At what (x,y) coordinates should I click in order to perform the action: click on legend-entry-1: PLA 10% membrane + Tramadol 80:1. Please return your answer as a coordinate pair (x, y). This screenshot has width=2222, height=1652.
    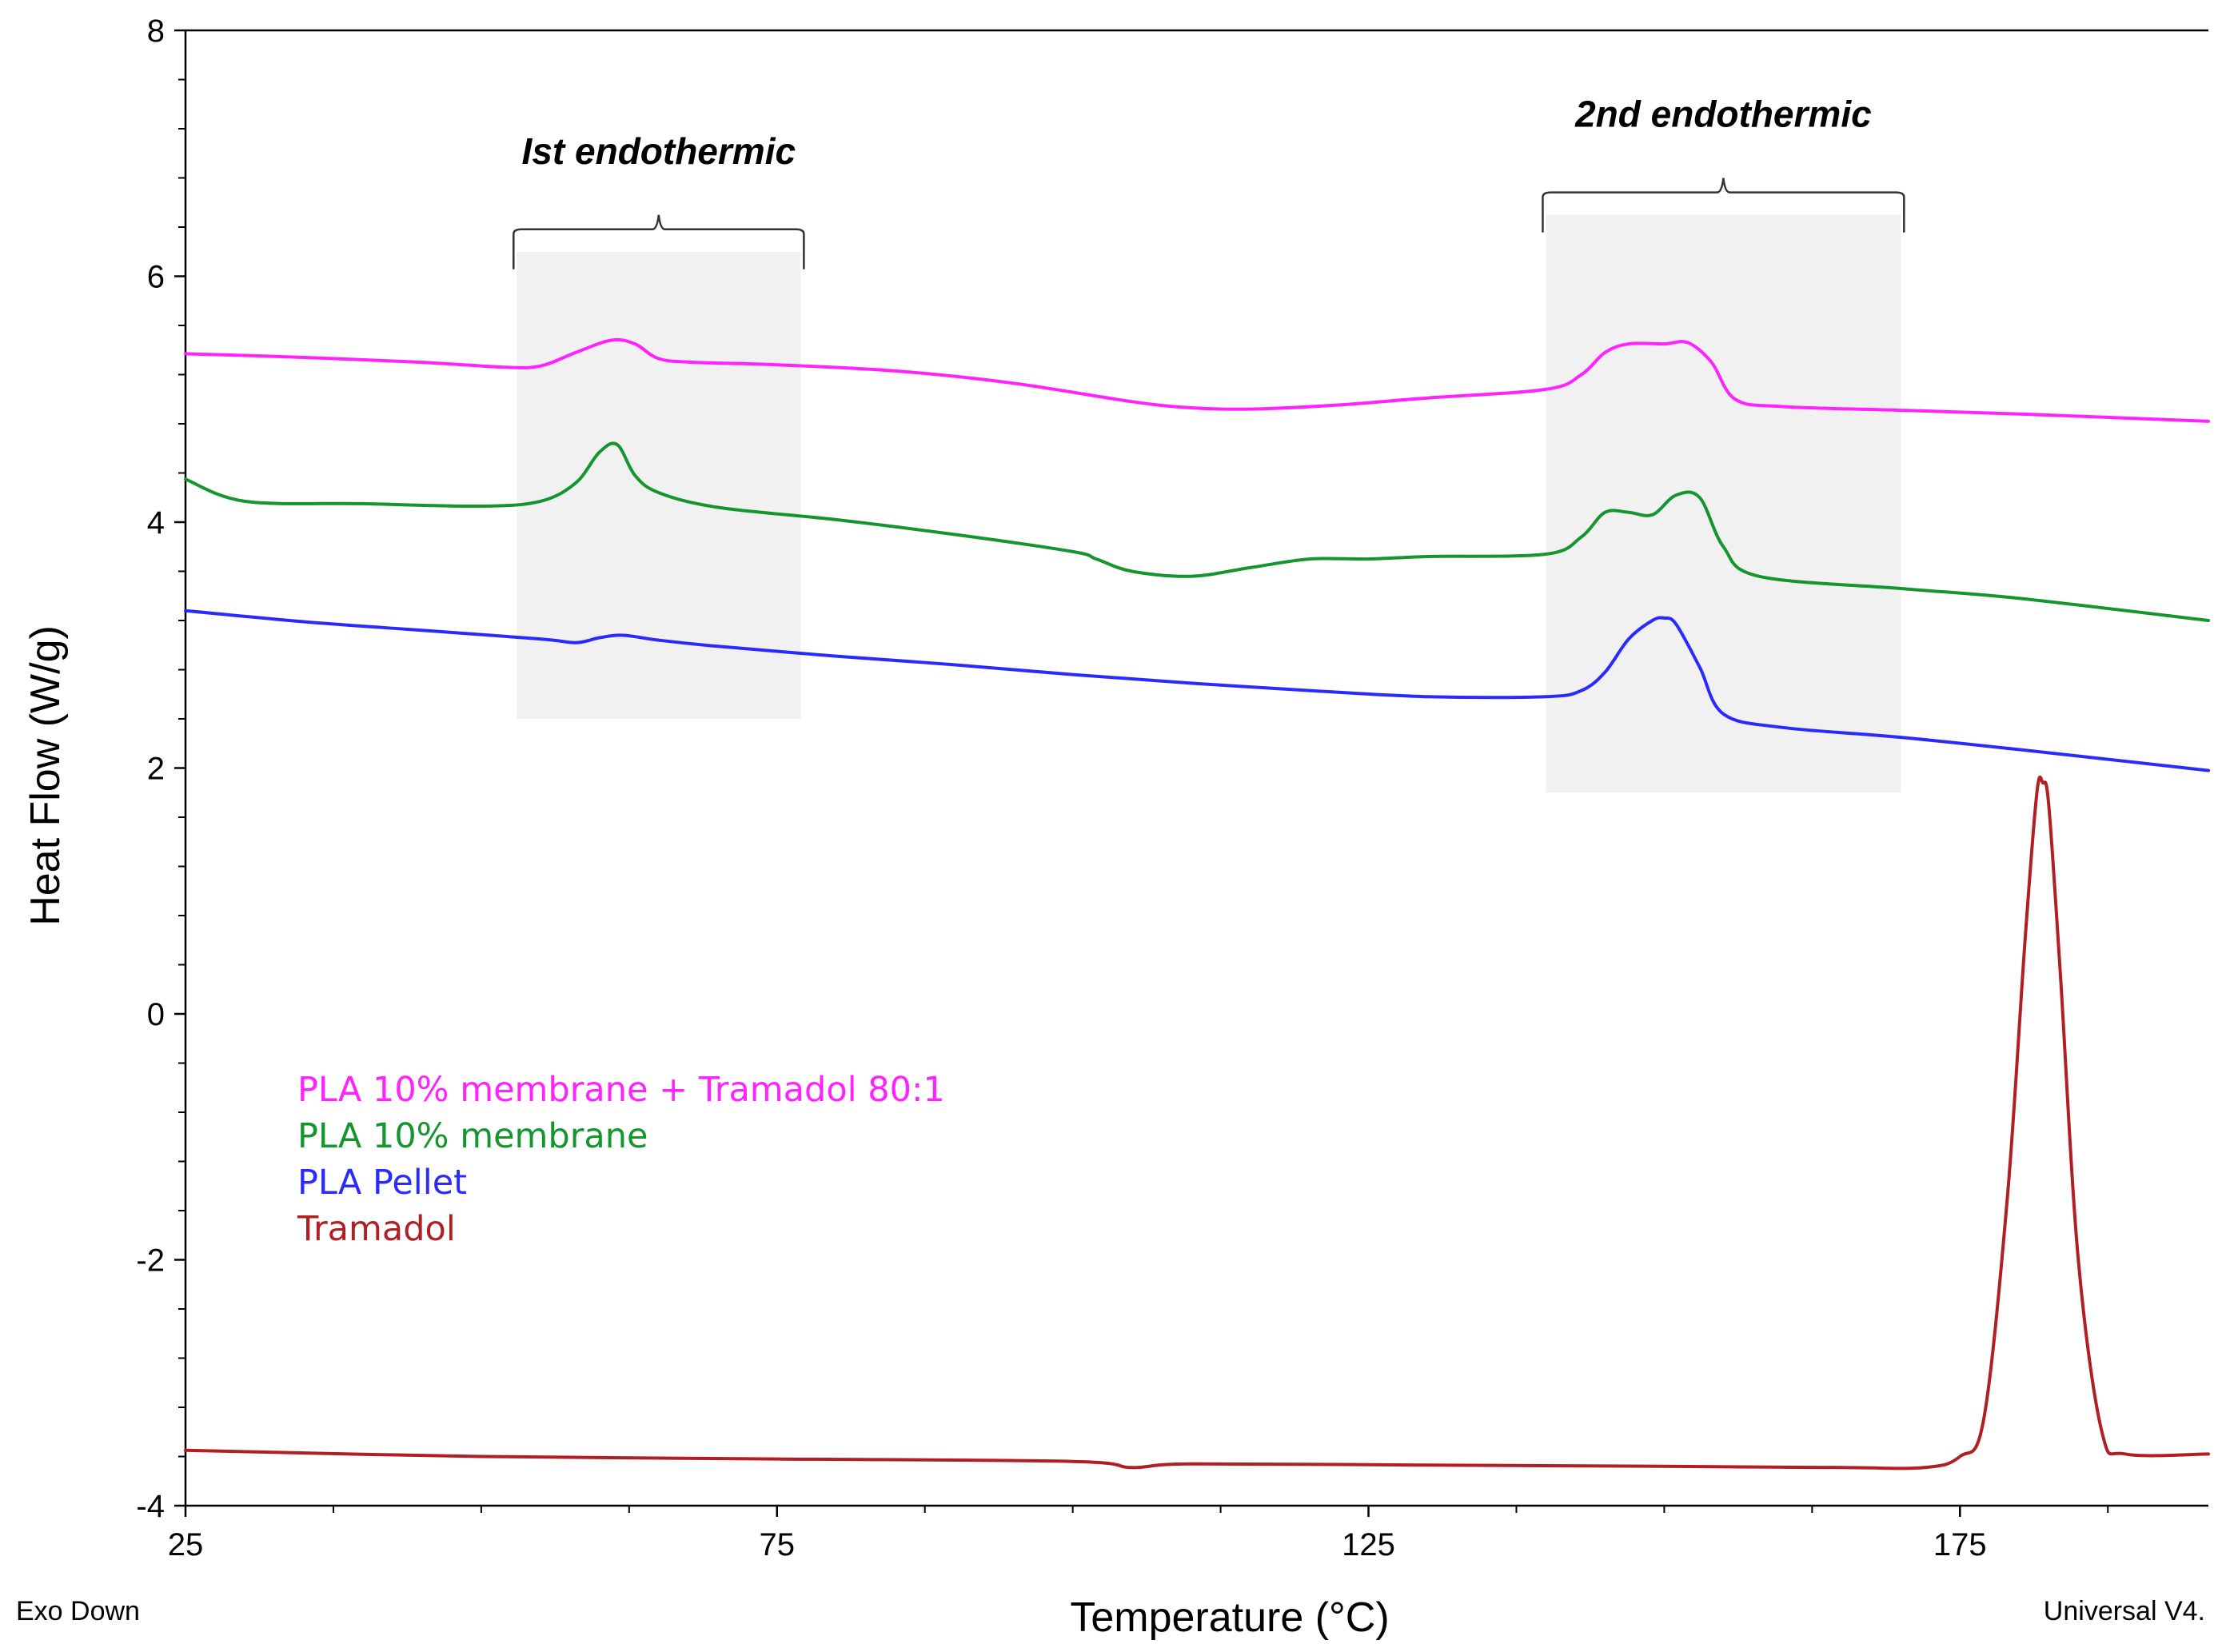
    Looking at the image, I should click on (621, 1090).